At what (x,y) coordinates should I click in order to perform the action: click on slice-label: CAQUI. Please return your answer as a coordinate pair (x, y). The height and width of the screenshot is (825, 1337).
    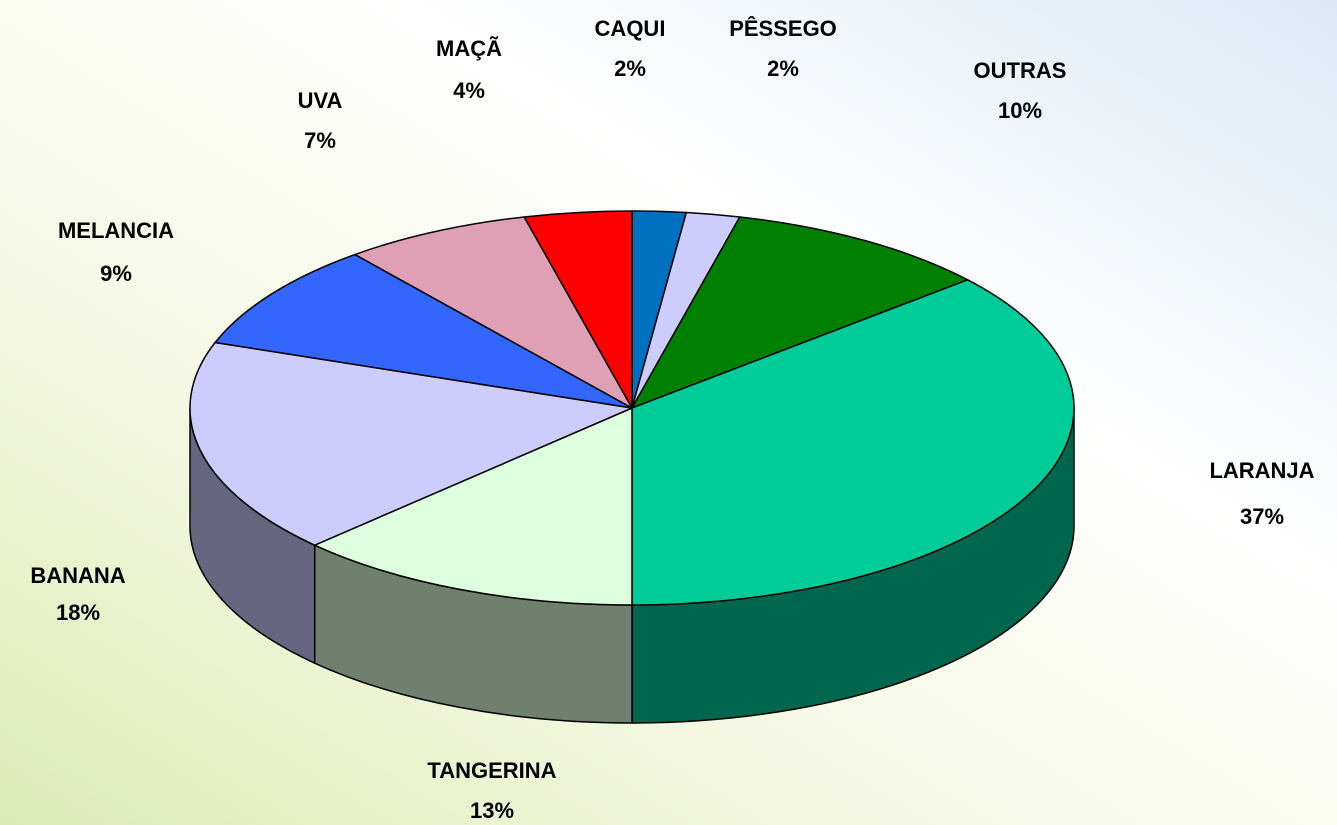
    Looking at the image, I should click on (630, 28).